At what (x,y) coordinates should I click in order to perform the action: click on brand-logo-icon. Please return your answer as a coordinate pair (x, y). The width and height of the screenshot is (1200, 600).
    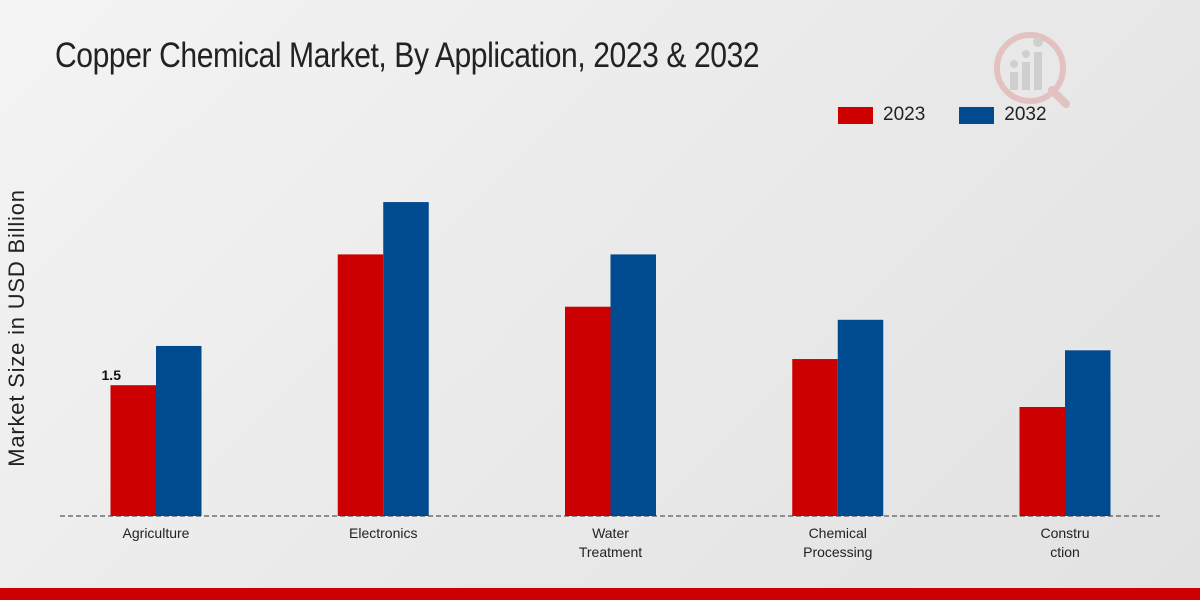
    Looking at the image, I should click on (1032, 70).